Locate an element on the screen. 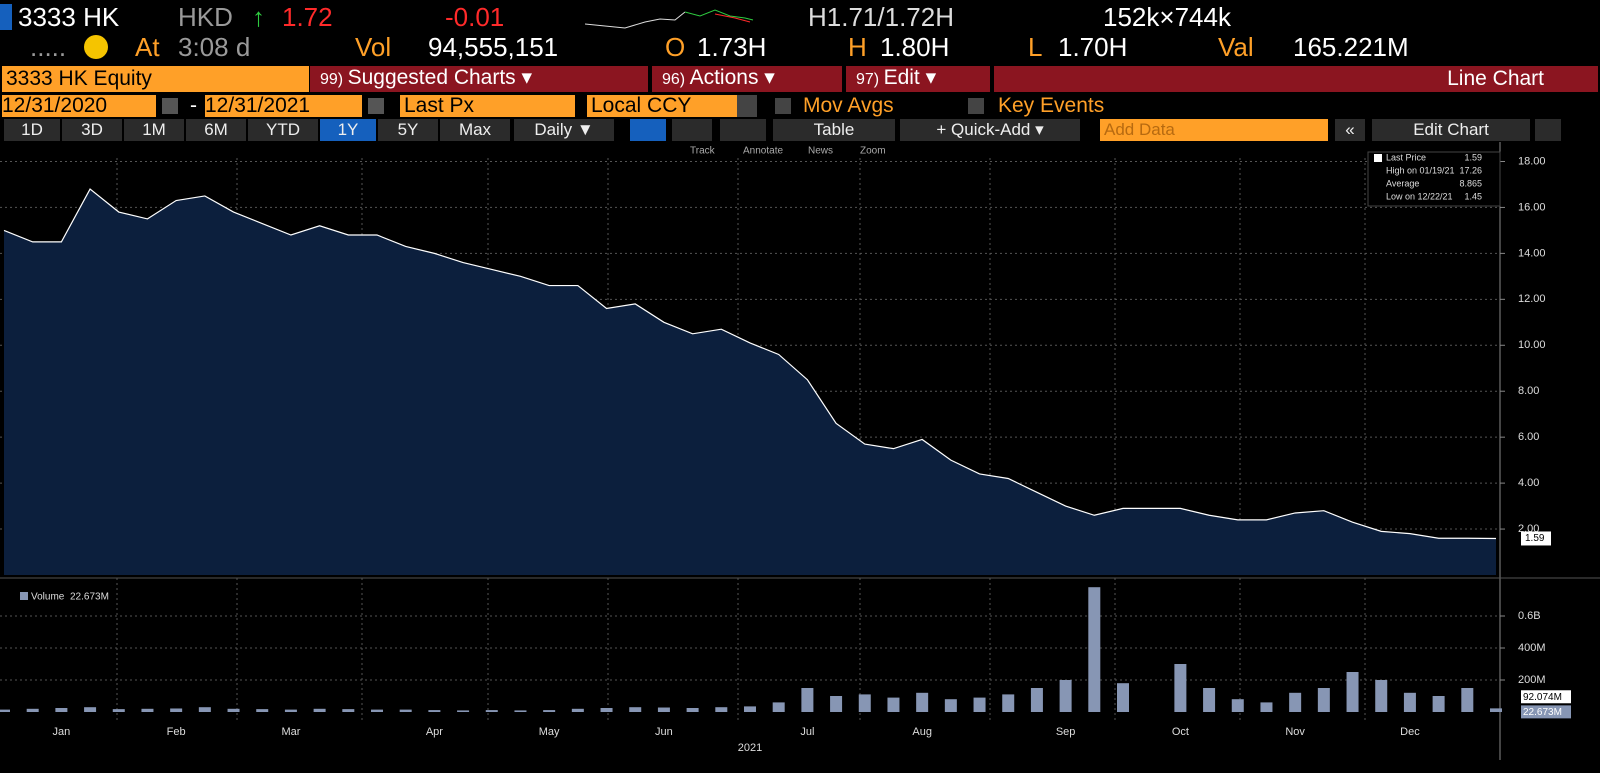  chart-tool: News is located at coordinates (820, 151).